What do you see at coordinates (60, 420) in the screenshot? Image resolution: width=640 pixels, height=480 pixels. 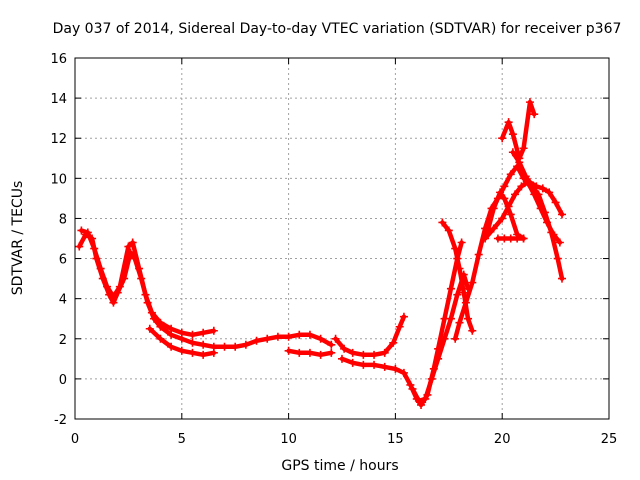 I see `y-tick-label: -2` at bounding box center [60, 420].